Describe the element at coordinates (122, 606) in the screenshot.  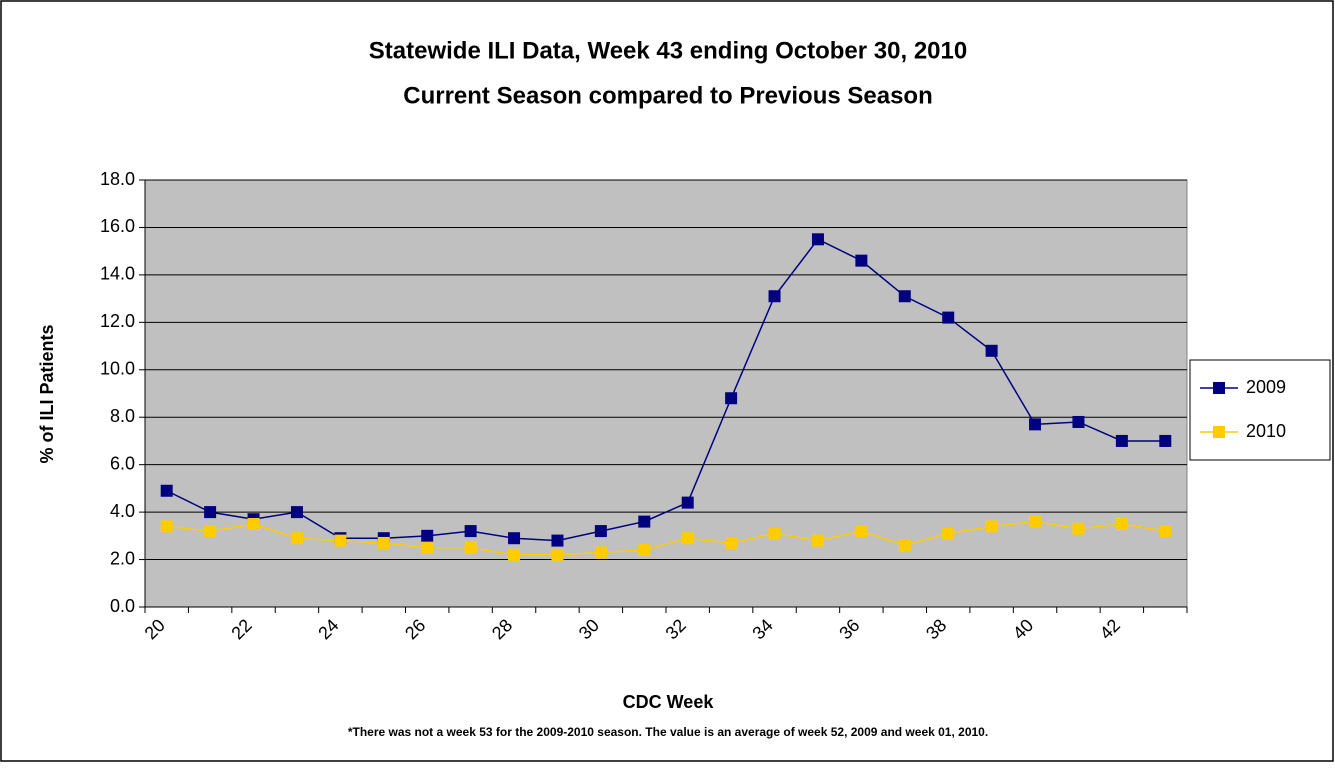
I see `y-tick-label: 0.0` at that location.